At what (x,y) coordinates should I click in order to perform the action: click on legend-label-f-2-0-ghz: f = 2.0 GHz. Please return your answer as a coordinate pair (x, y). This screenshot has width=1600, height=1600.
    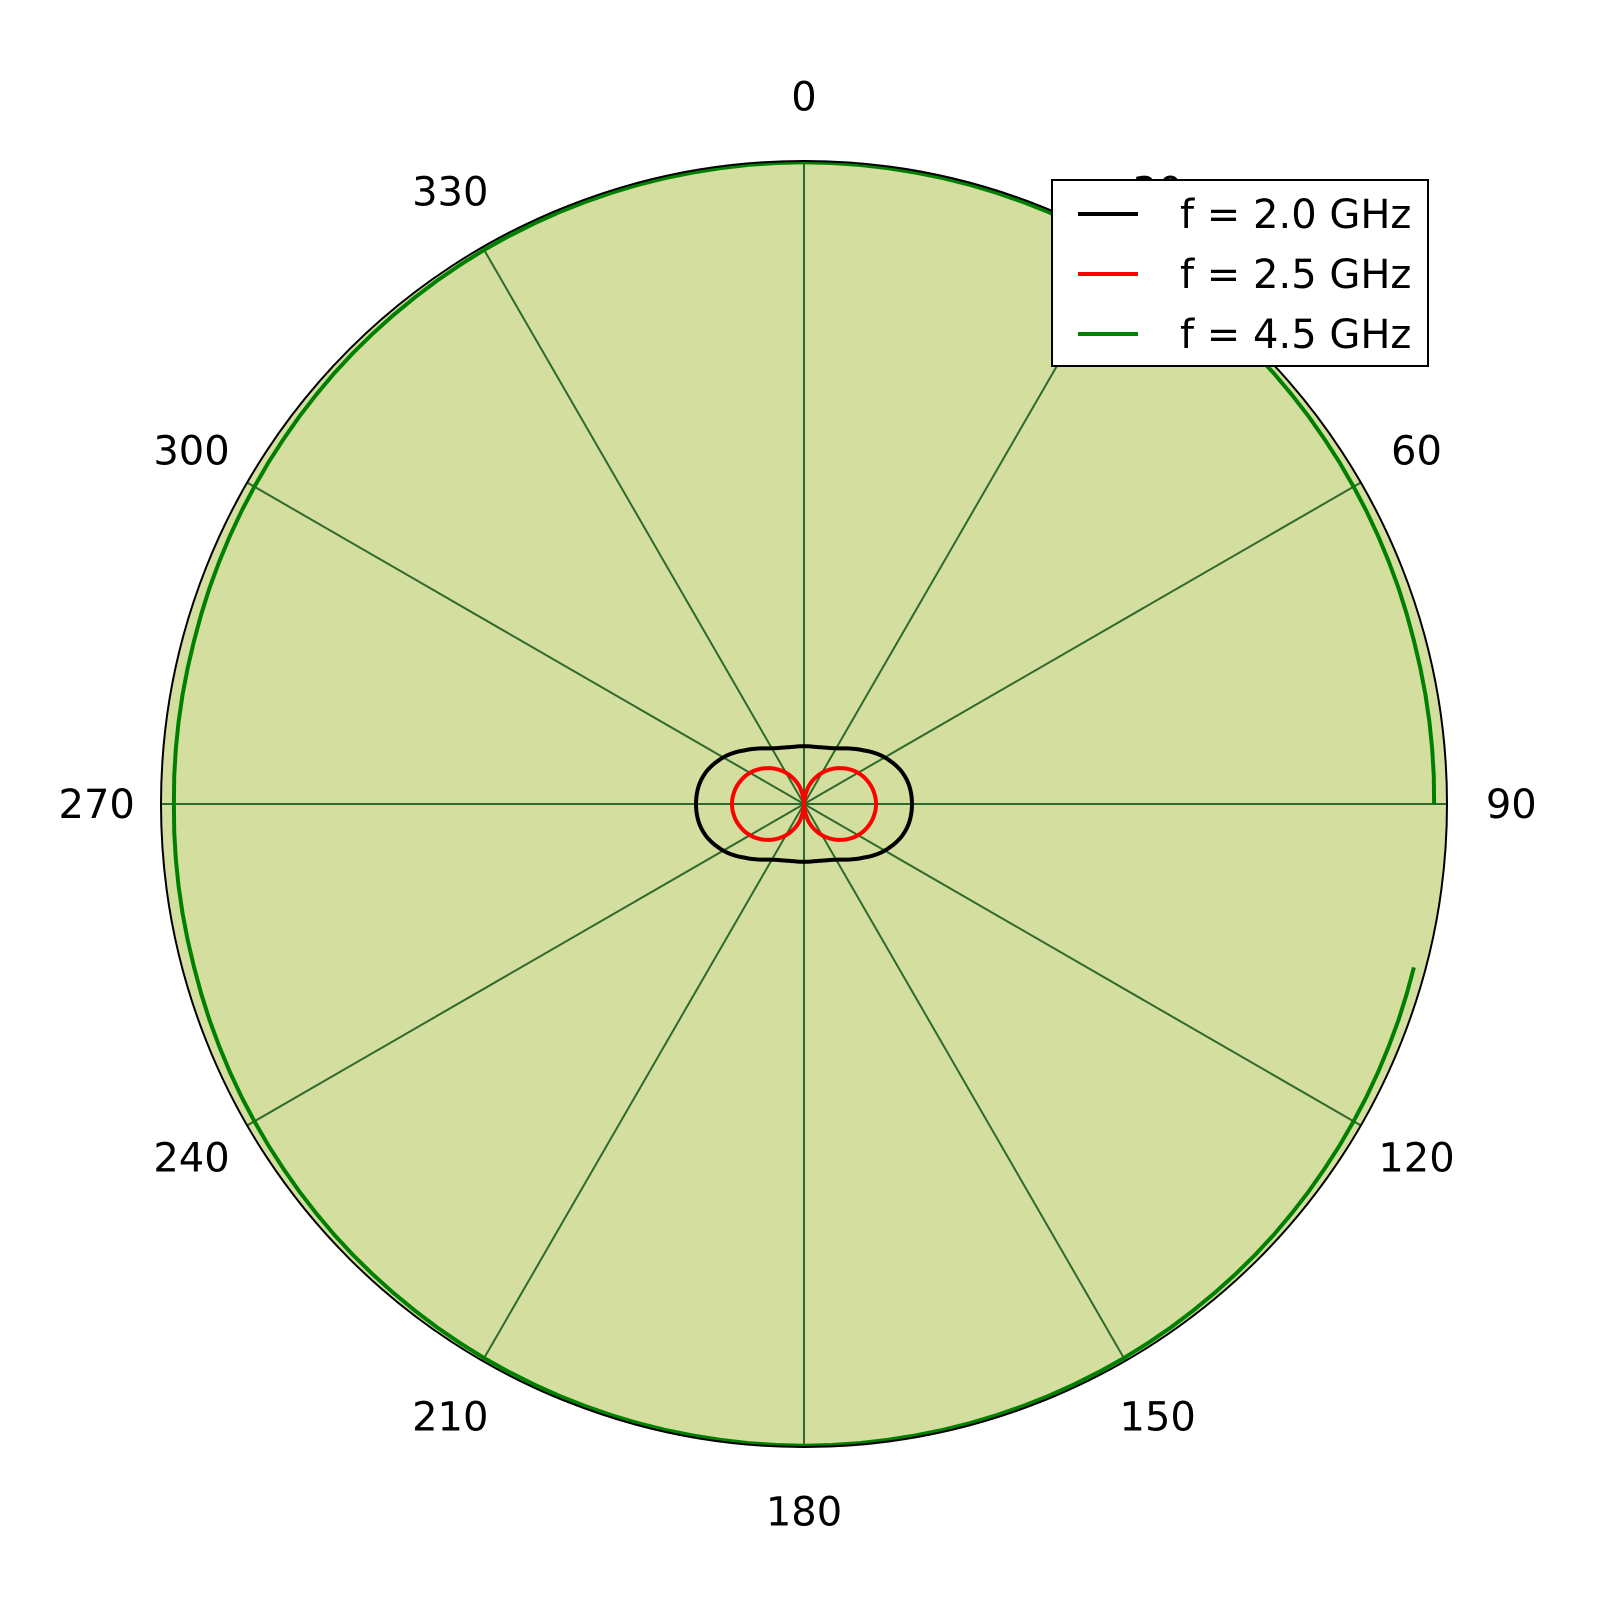
    Looking at the image, I should click on (1295, 215).